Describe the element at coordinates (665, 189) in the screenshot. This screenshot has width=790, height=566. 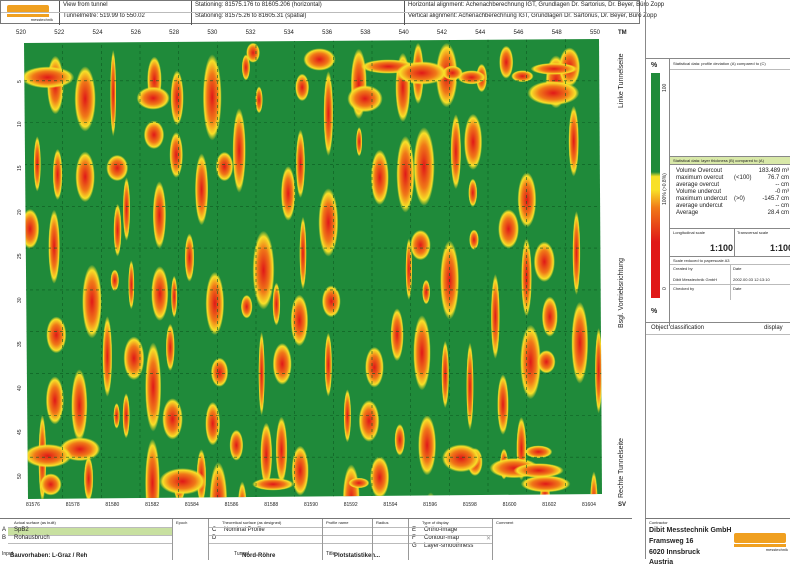
I see `legend-scale-mid: 100% (>0.8%)` at that location.